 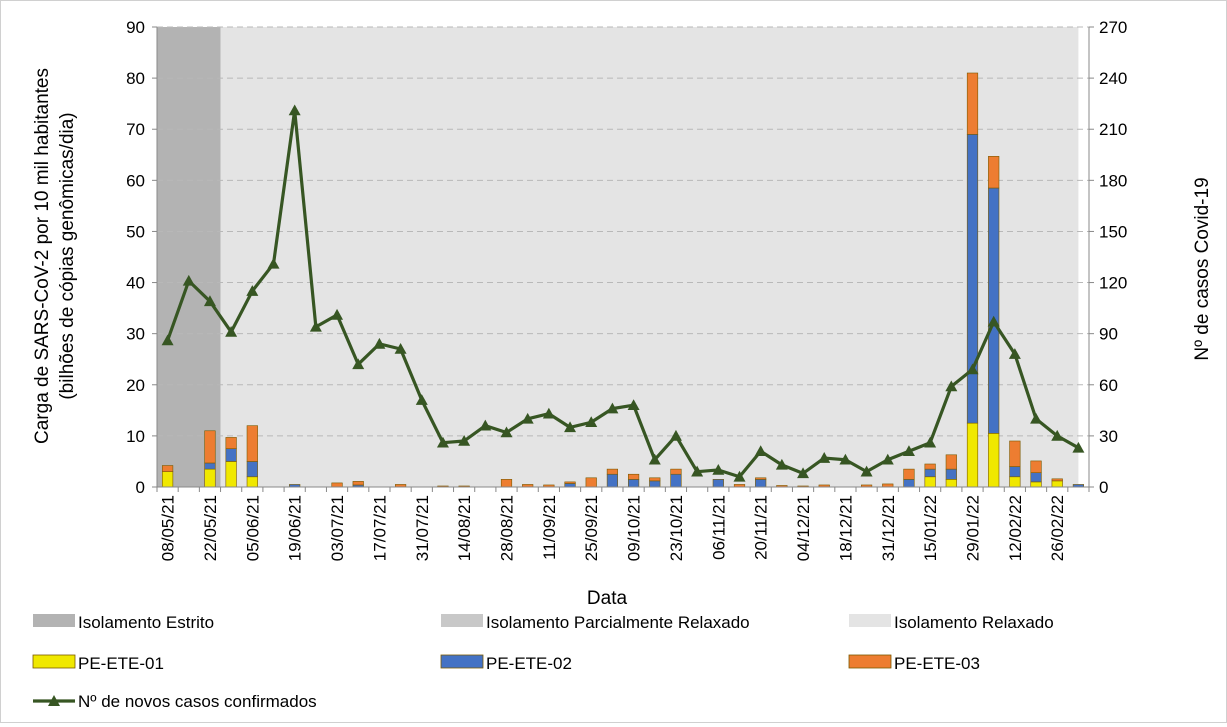 What do you see at coordinates (607, 598) in the screenshot?
I see `x-axis-title: Data` at bounding box center [607, 598].